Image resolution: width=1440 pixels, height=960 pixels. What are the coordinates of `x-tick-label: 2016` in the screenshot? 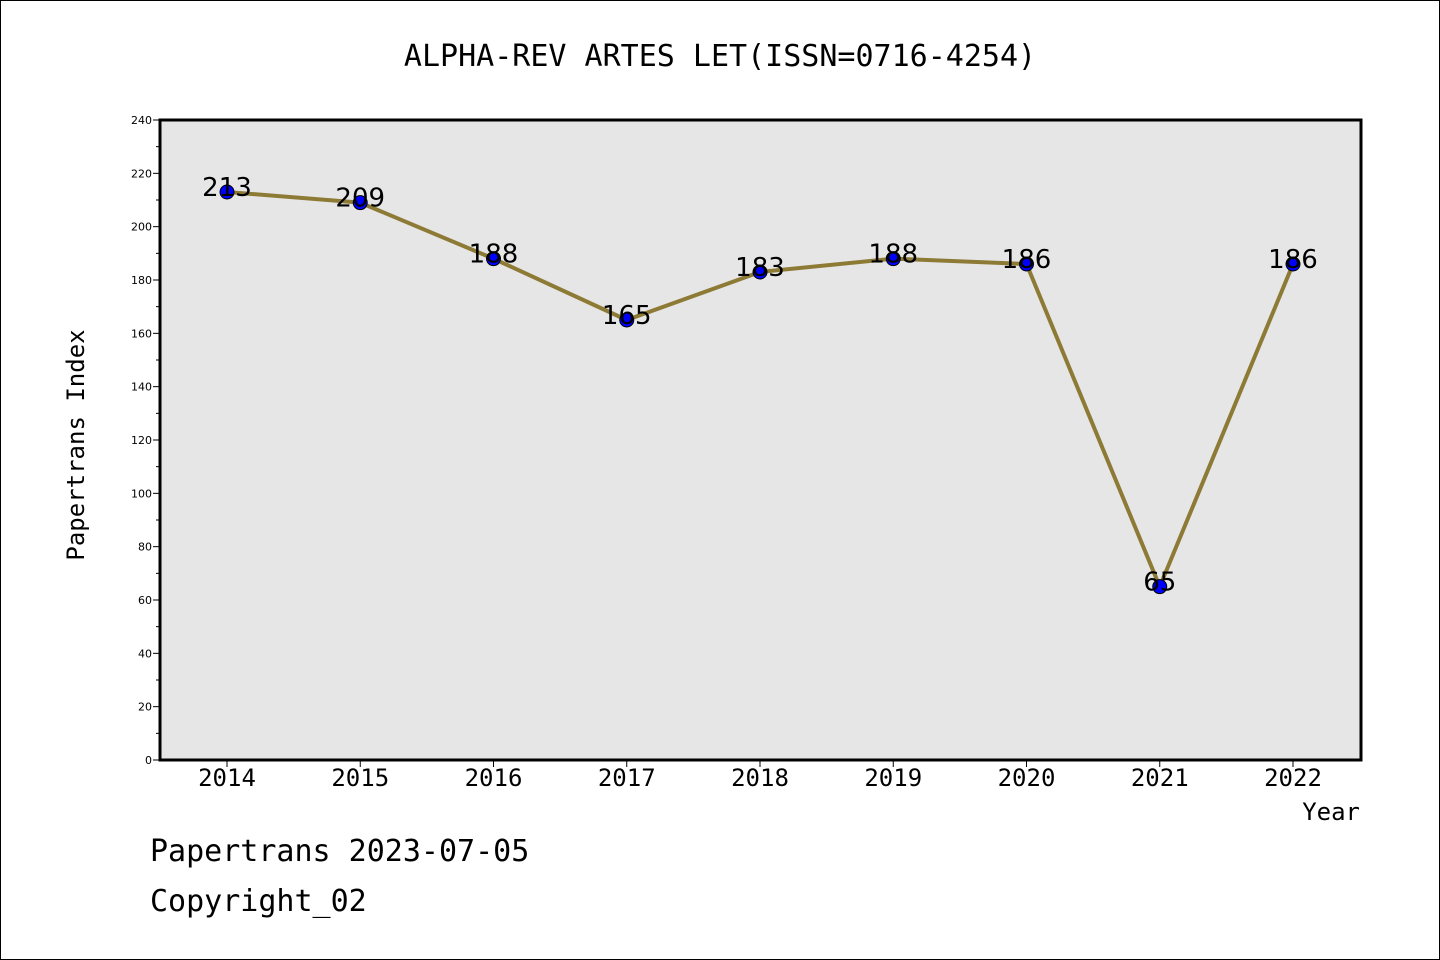 It's located at (494, 778).